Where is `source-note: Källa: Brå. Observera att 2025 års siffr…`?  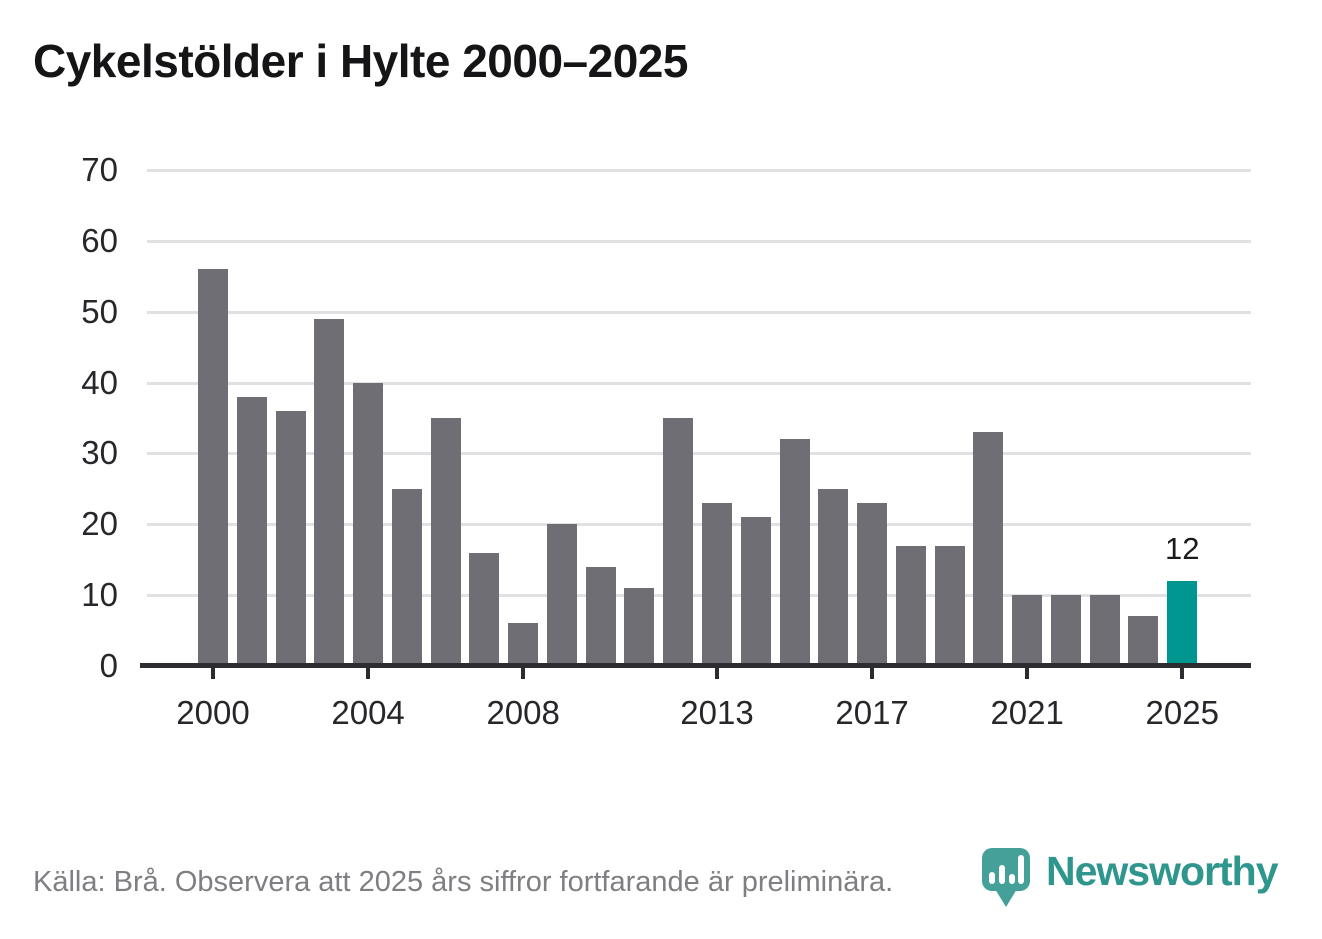
source-note: Källa: Brå. Observera att 2025 års siffr… is located at coordinates (463, 882).